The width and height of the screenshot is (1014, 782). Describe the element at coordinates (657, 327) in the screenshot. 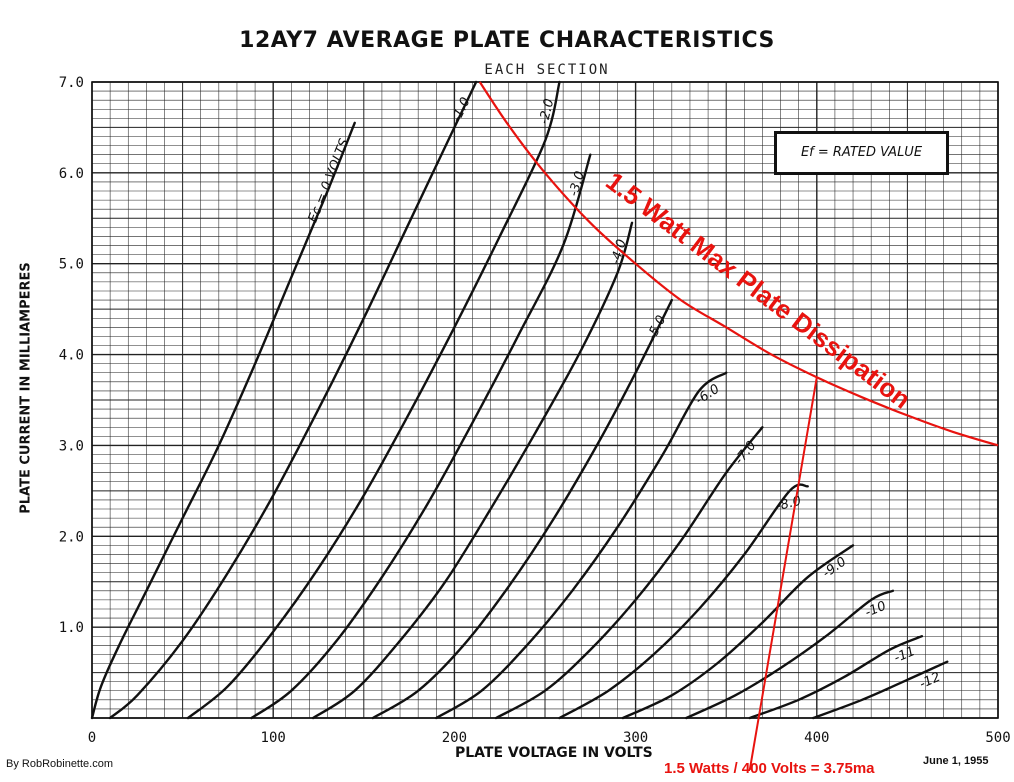

I see `curve-label: -5.0` at that location.